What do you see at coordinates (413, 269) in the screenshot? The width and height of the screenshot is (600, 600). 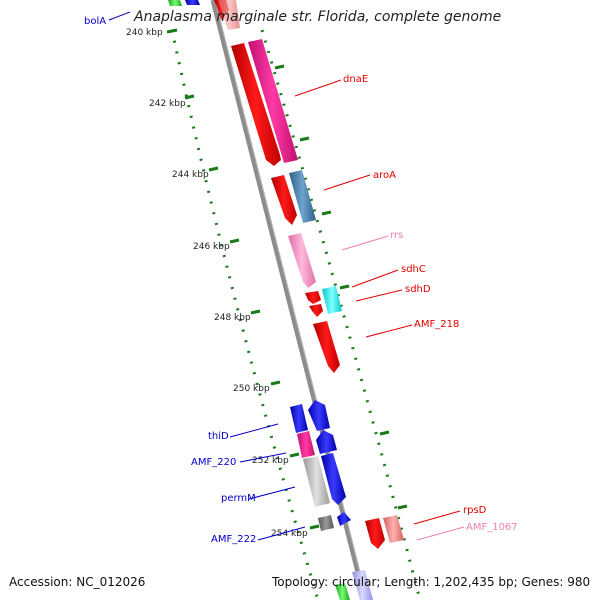 I see `gene-label-sdhC: sdhC` at bounding box center [413, 269].